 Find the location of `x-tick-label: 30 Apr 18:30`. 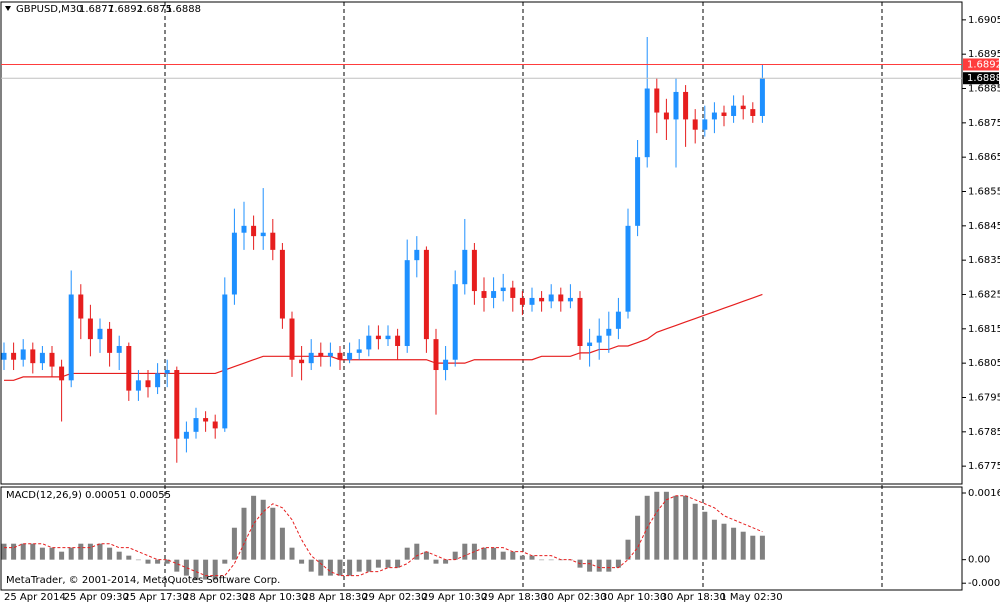

x-tick-label: 30 Apr 18:30 is located at coordinates (693, 597).